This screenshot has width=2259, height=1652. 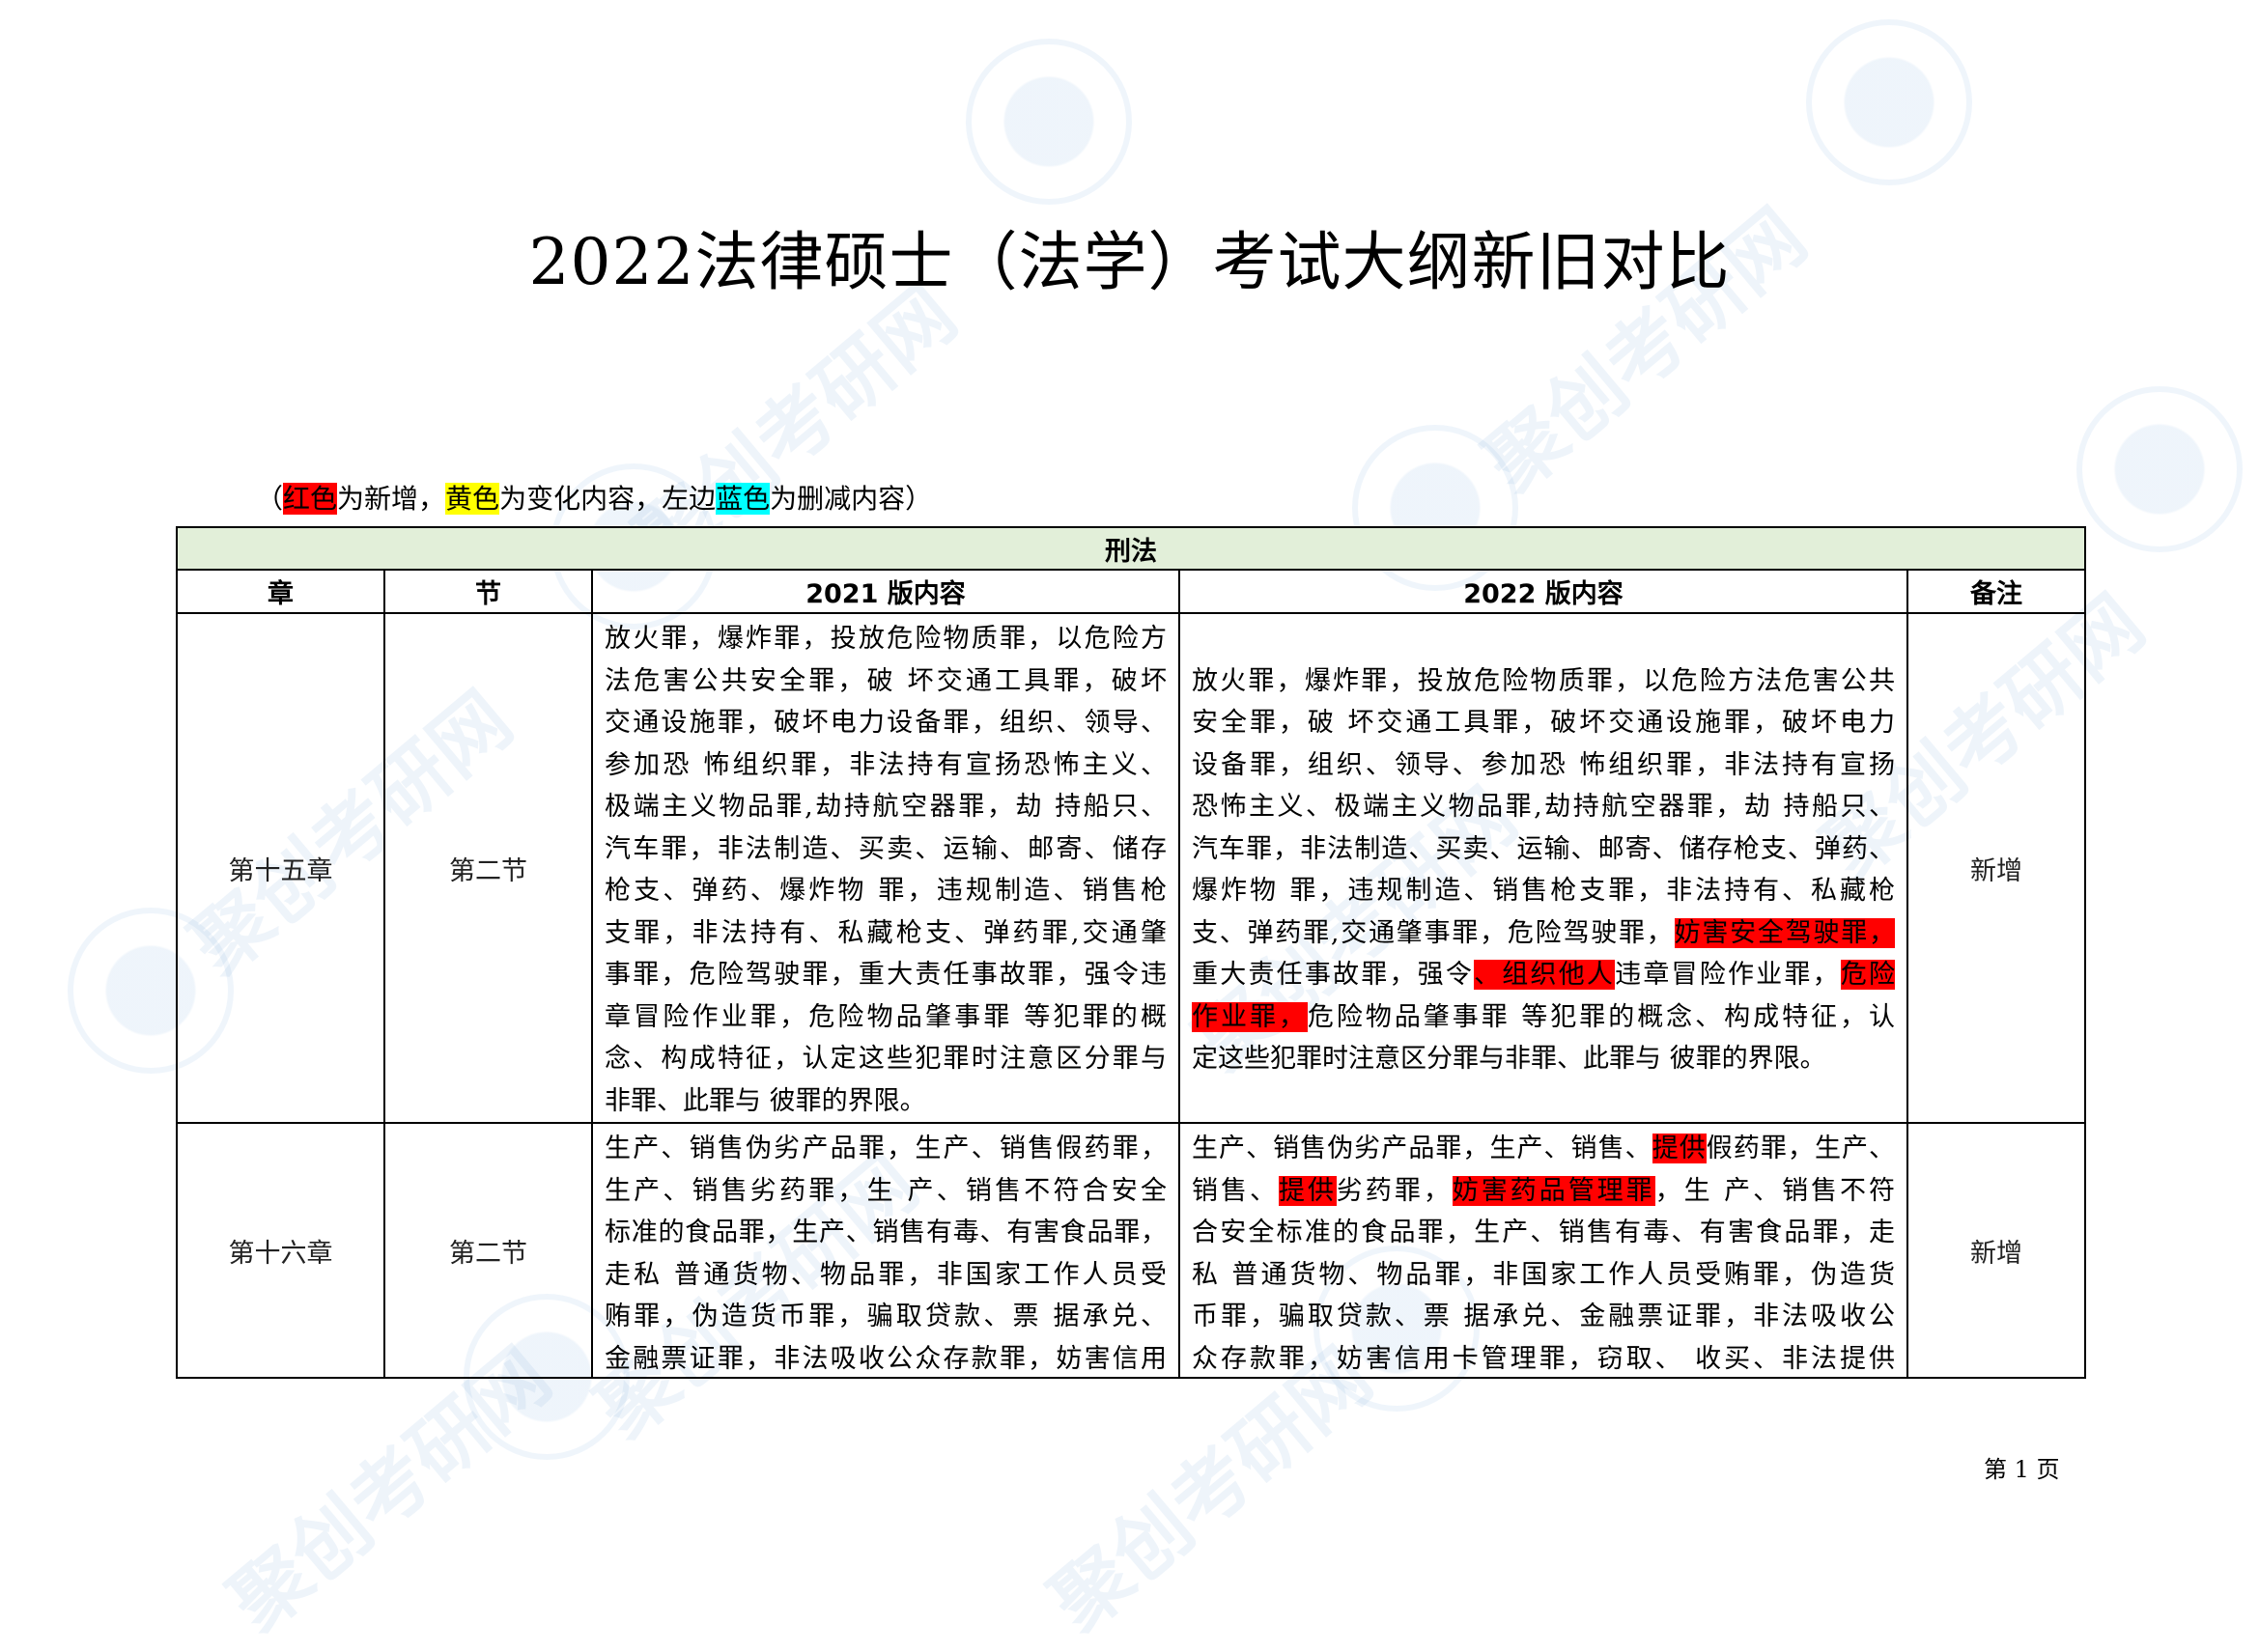 I want to click on text-segment: 生产、销售伪劣产品罪，生产、销售假药罪，, so click(x=886, y=1149).